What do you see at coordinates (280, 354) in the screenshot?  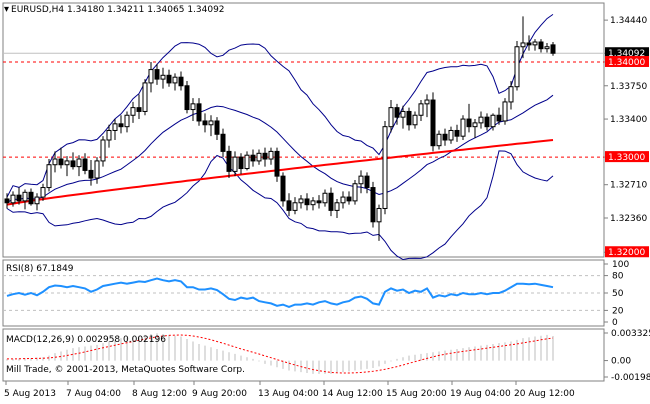 I see `macd-signal-line` at bounding box center [280, 354].